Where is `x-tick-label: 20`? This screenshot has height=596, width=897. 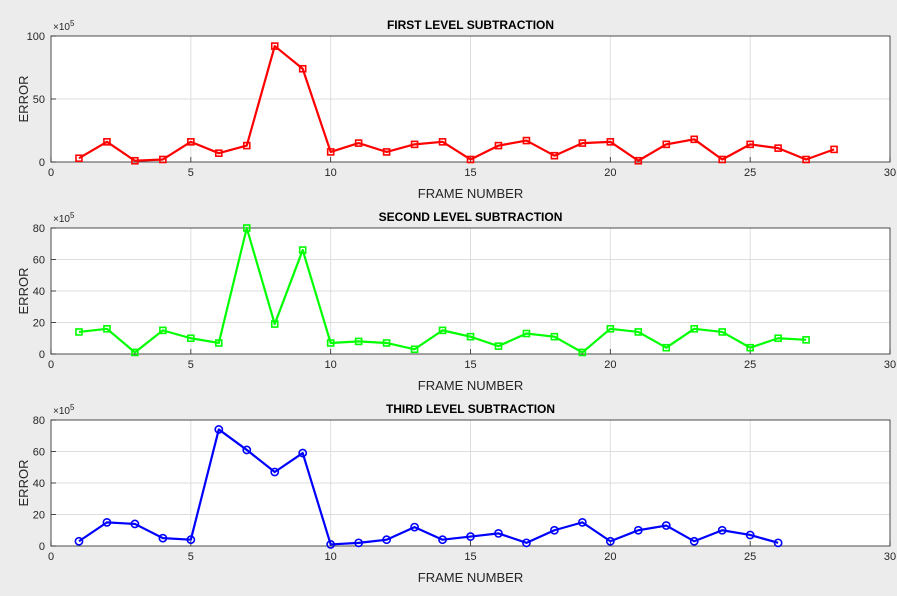
x-tick-label: 20 is located at coordinates (610, 365).